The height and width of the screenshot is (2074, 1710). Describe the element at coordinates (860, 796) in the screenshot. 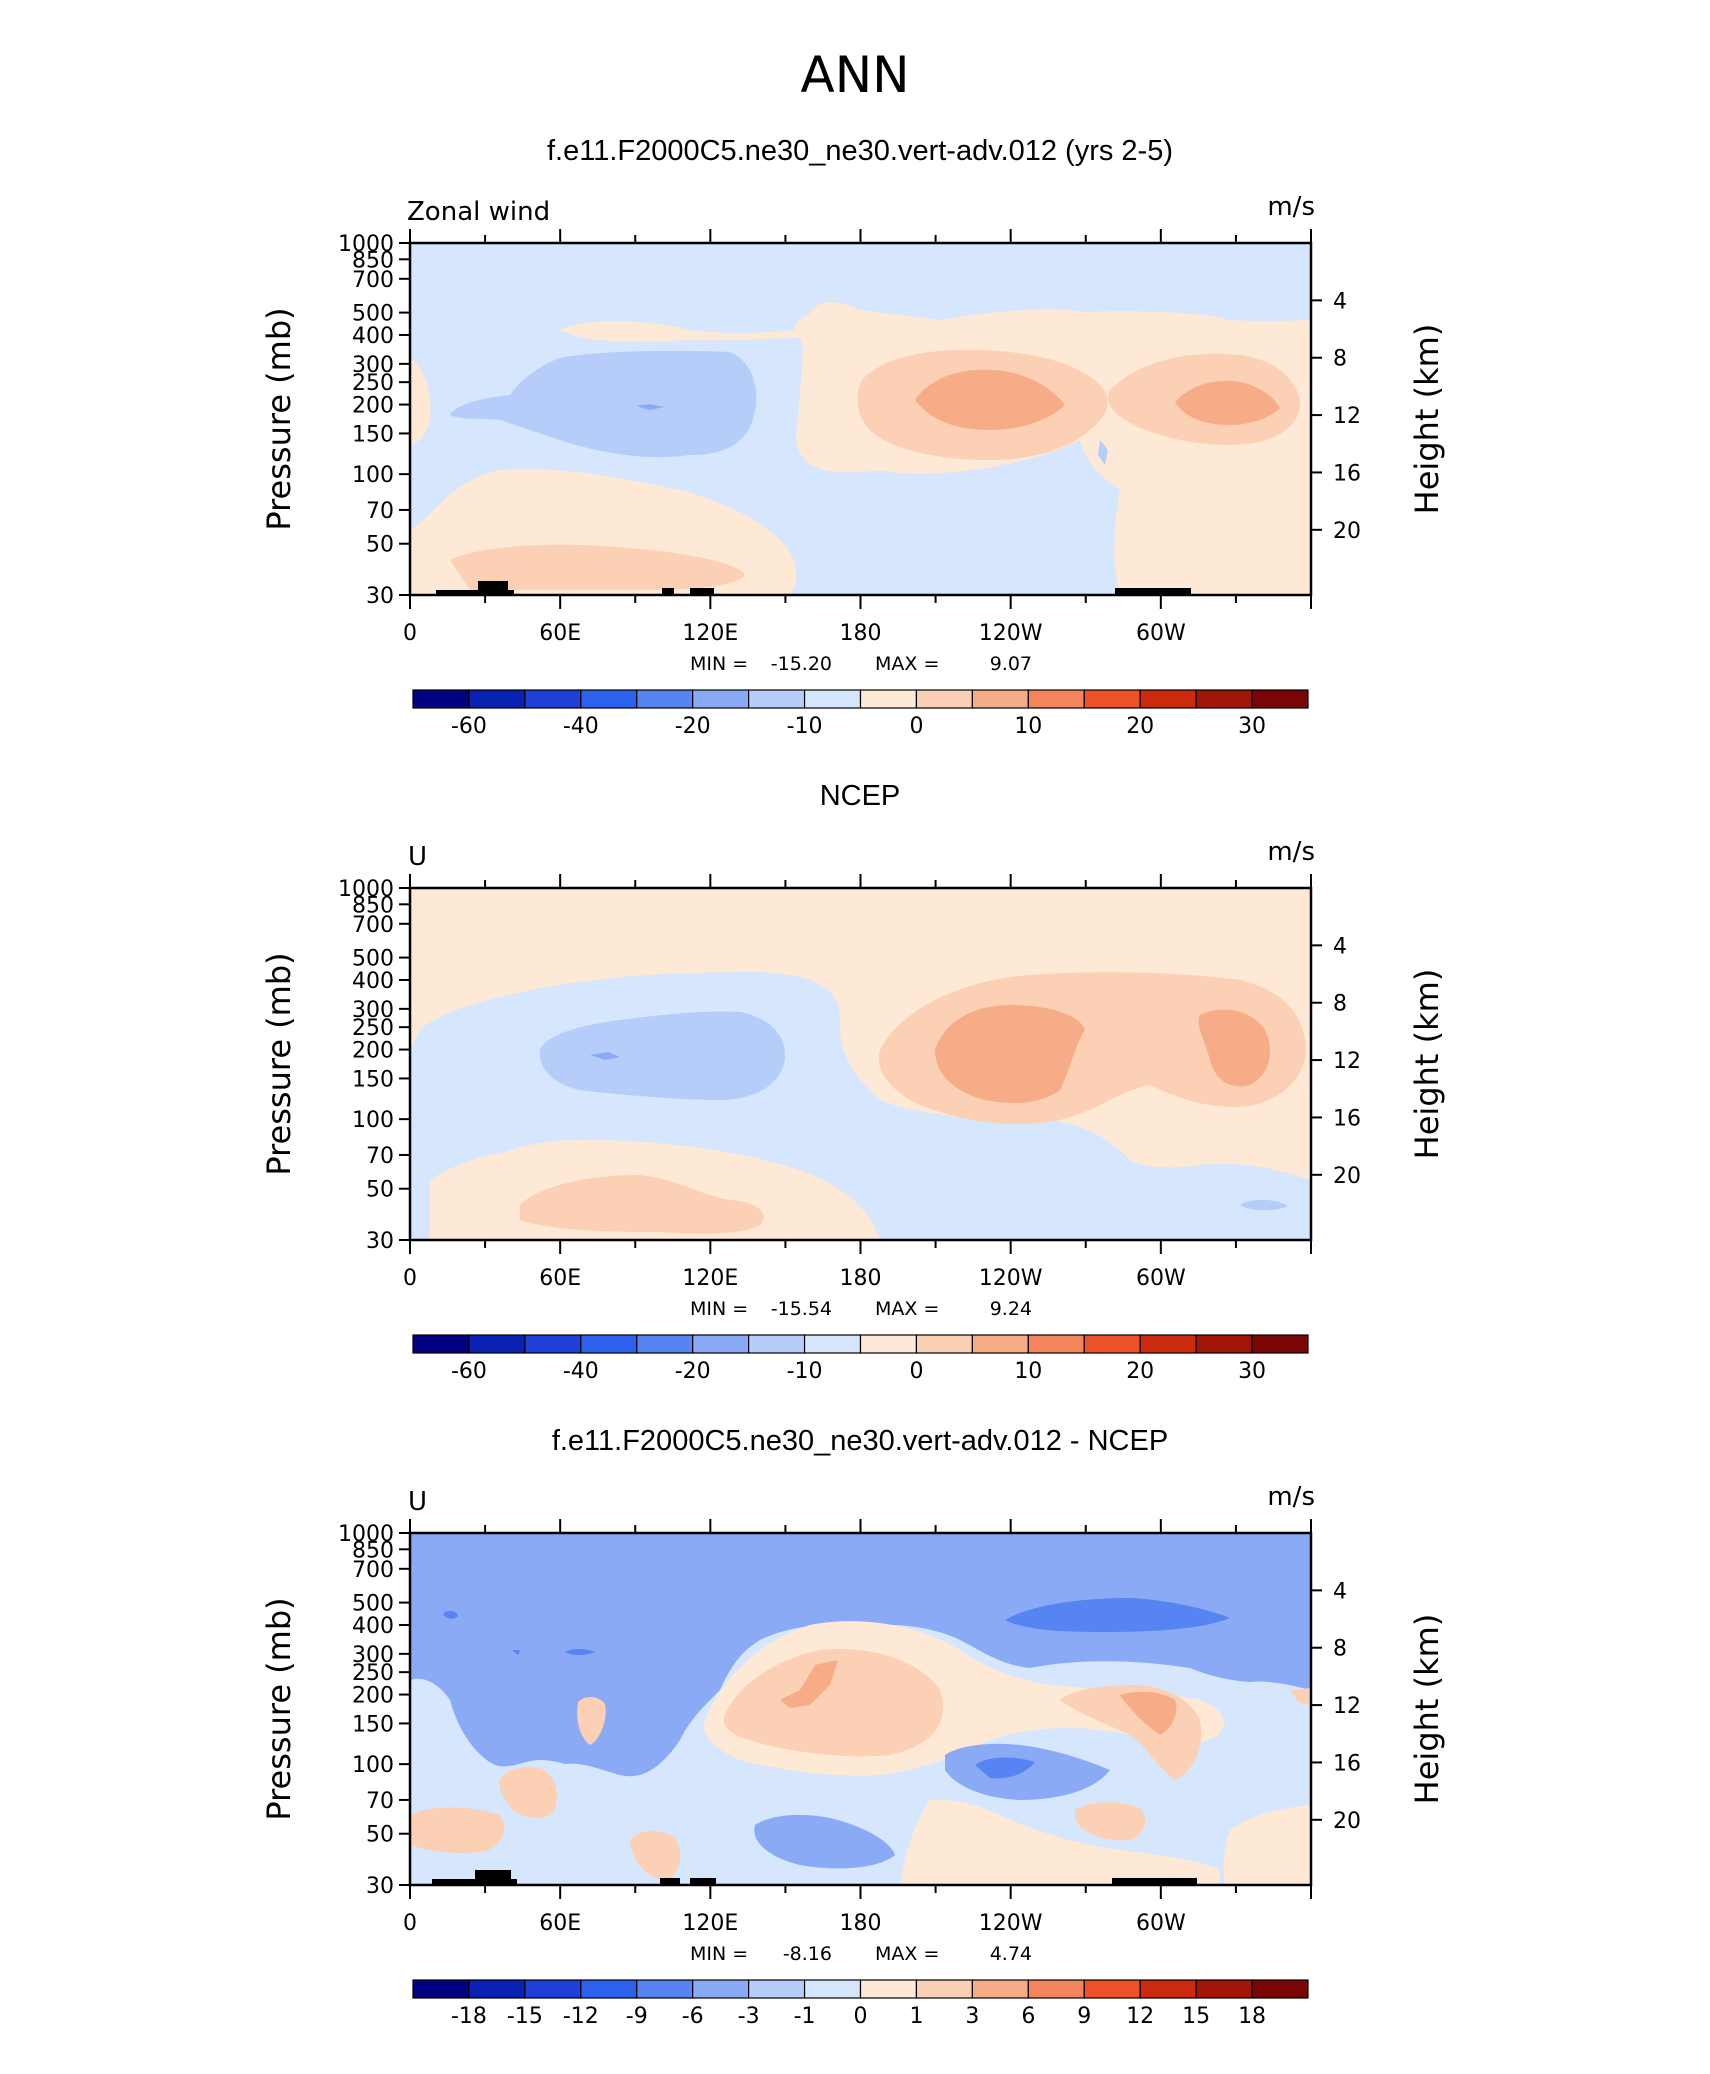

I see `panel-2-title: NCEP` at that location.